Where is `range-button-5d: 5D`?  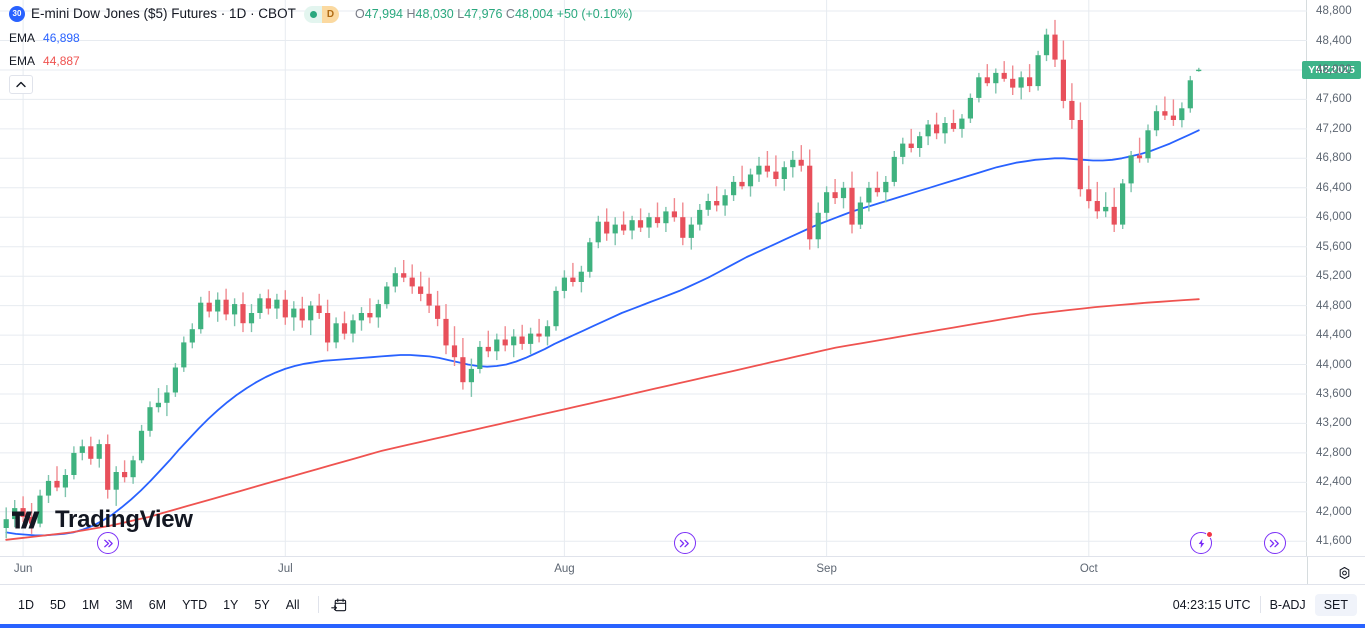
range-button-5d: 5D is located at coordinates (58, 605).